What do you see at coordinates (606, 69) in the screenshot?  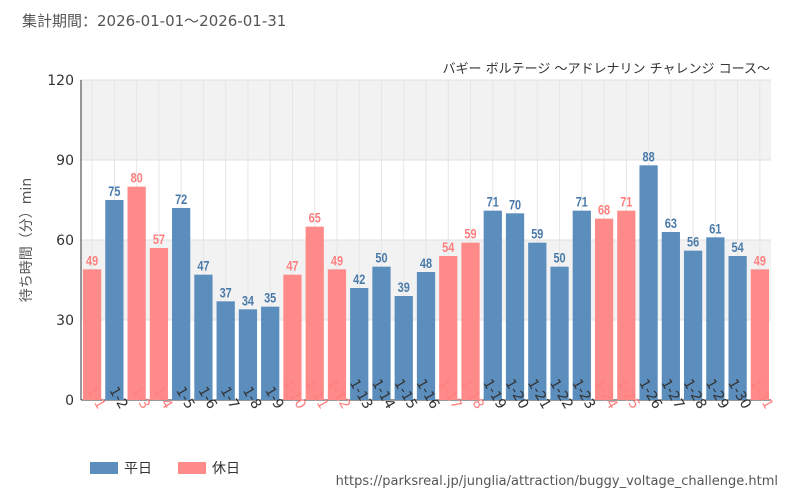 I see `chart-title: バギー ボルテージ ～アドレナリン チャレンジ コース～` at bounding box center [606, 69].